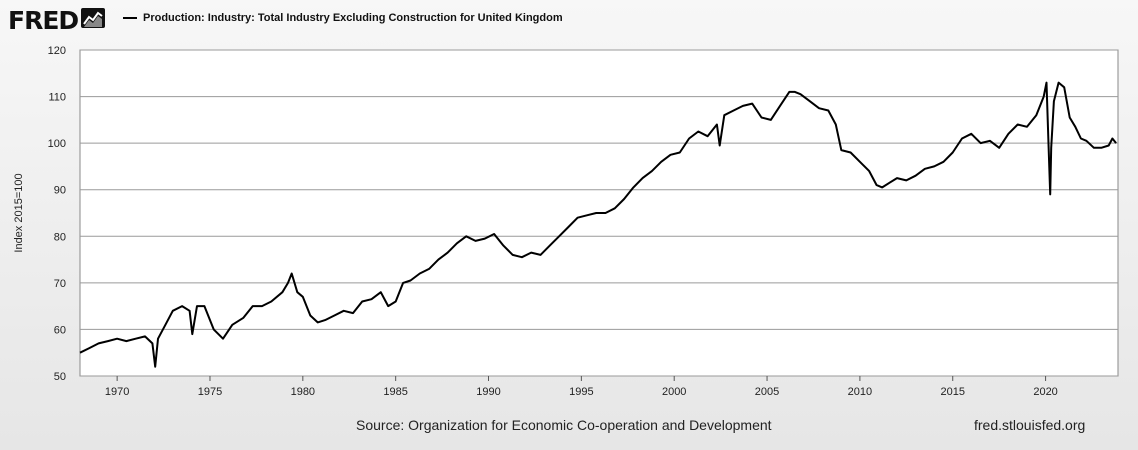 This screenshot has width=1138, height=450. Describe the element at coordinates (674, 392) in the screenshot. I see `x-tick-label: 2000` at that location.